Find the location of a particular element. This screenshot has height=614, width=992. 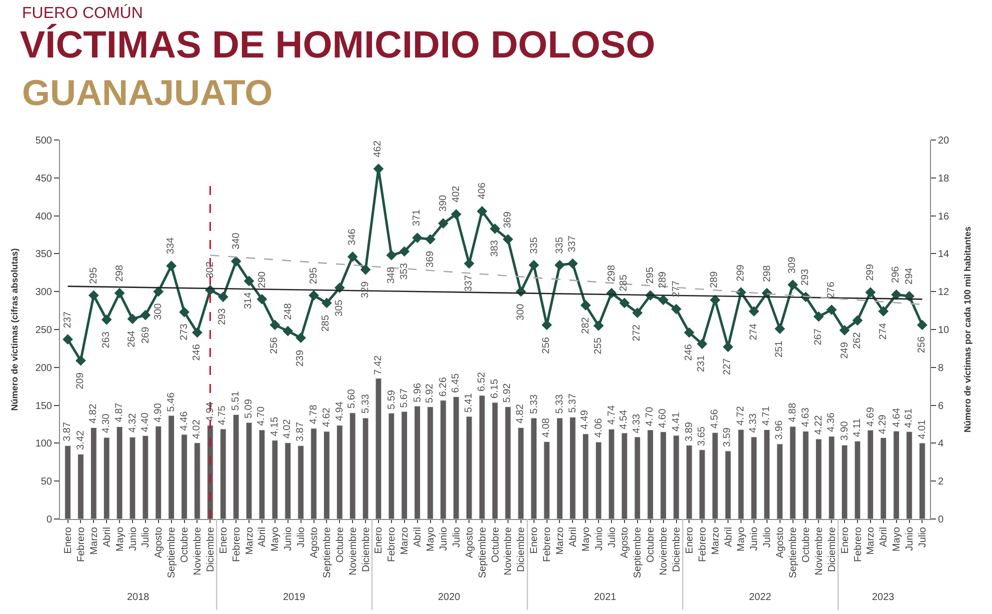

data-label: 383 is located at coordinates (494, 248).